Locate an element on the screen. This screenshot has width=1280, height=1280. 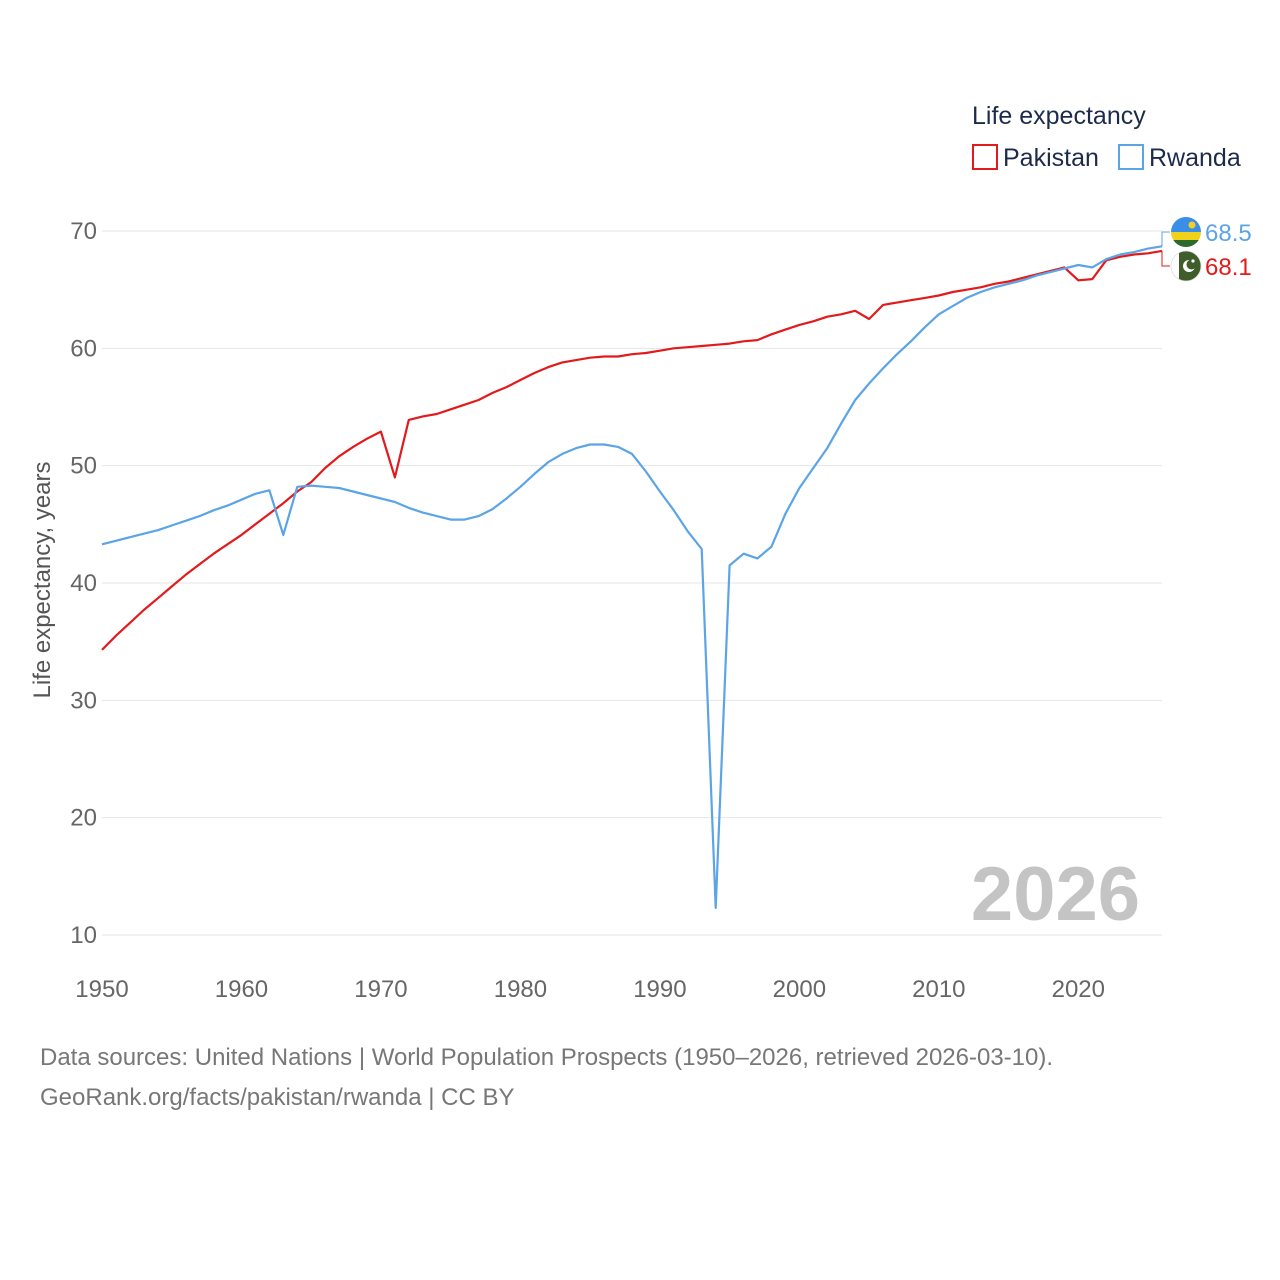
y-tick-label: 20 is located at coordinates (83, 818).